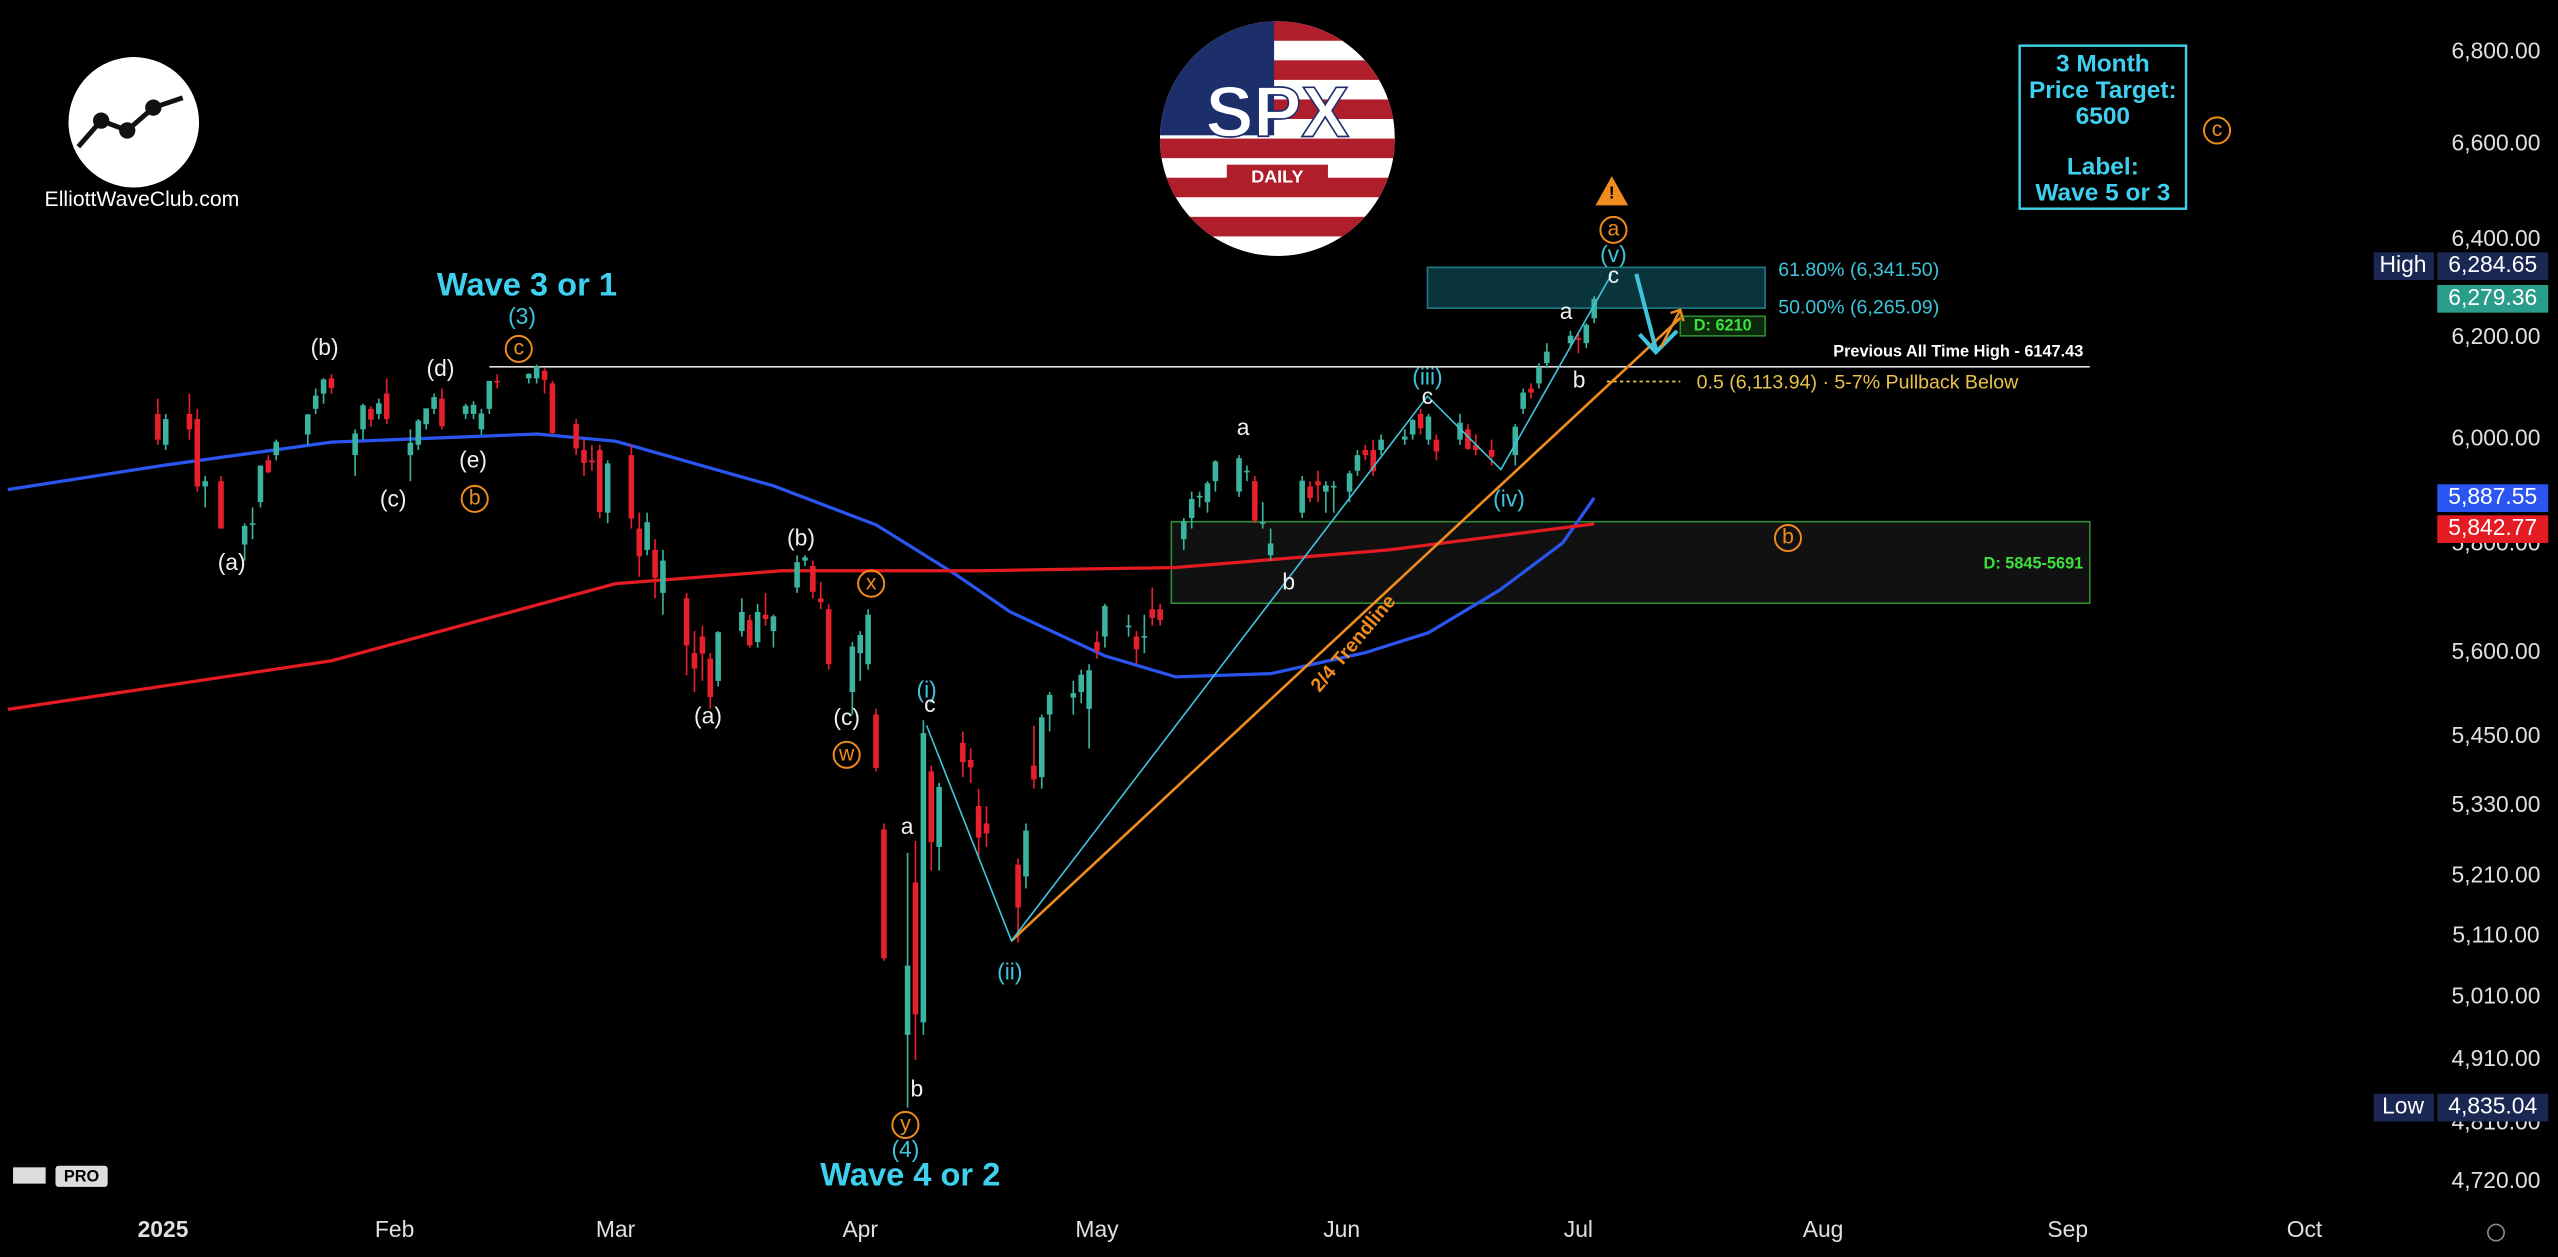  I want to click on y-tick-label: 6,800.00, so click(2496, 50).